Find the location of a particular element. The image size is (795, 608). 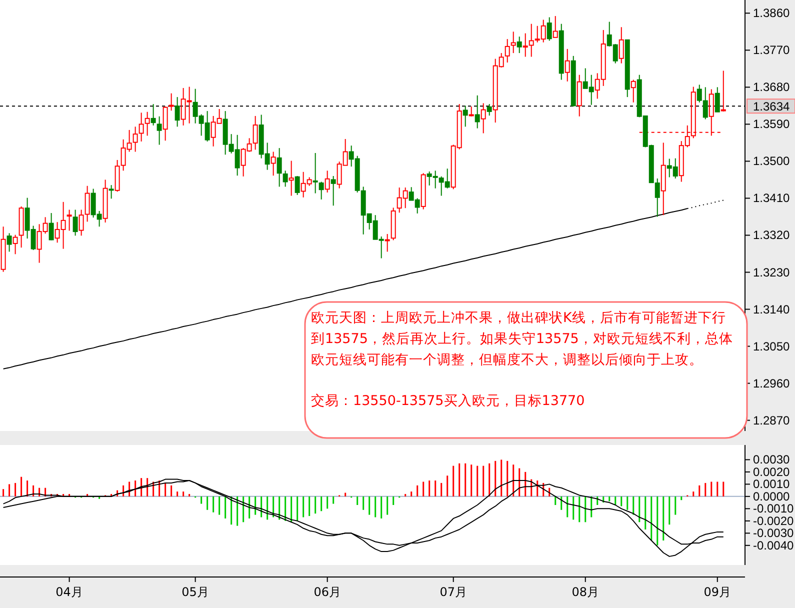

y-tick-label: 1.3590 is located at coordinates (771, 124).